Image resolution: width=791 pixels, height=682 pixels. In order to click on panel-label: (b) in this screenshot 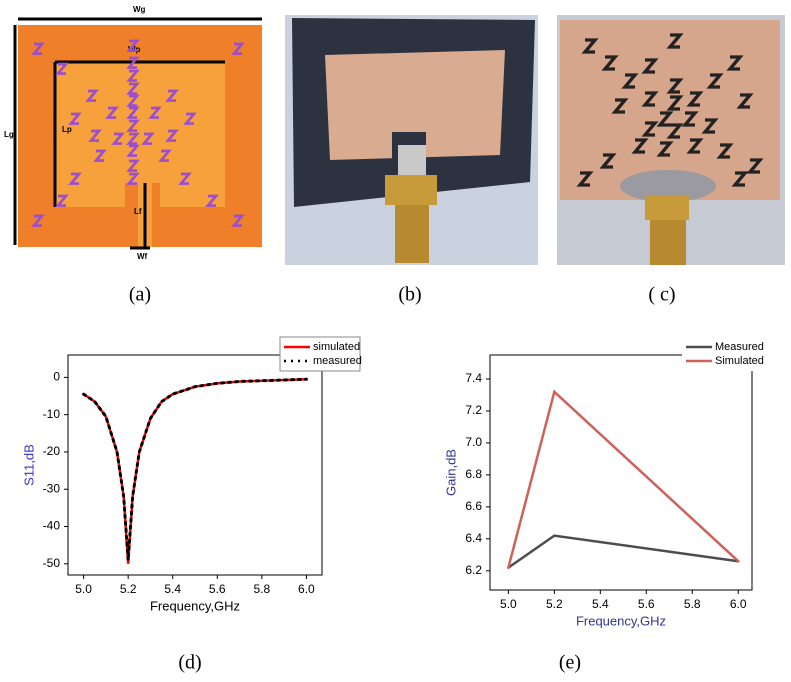, I will do `click(409, 295)`.